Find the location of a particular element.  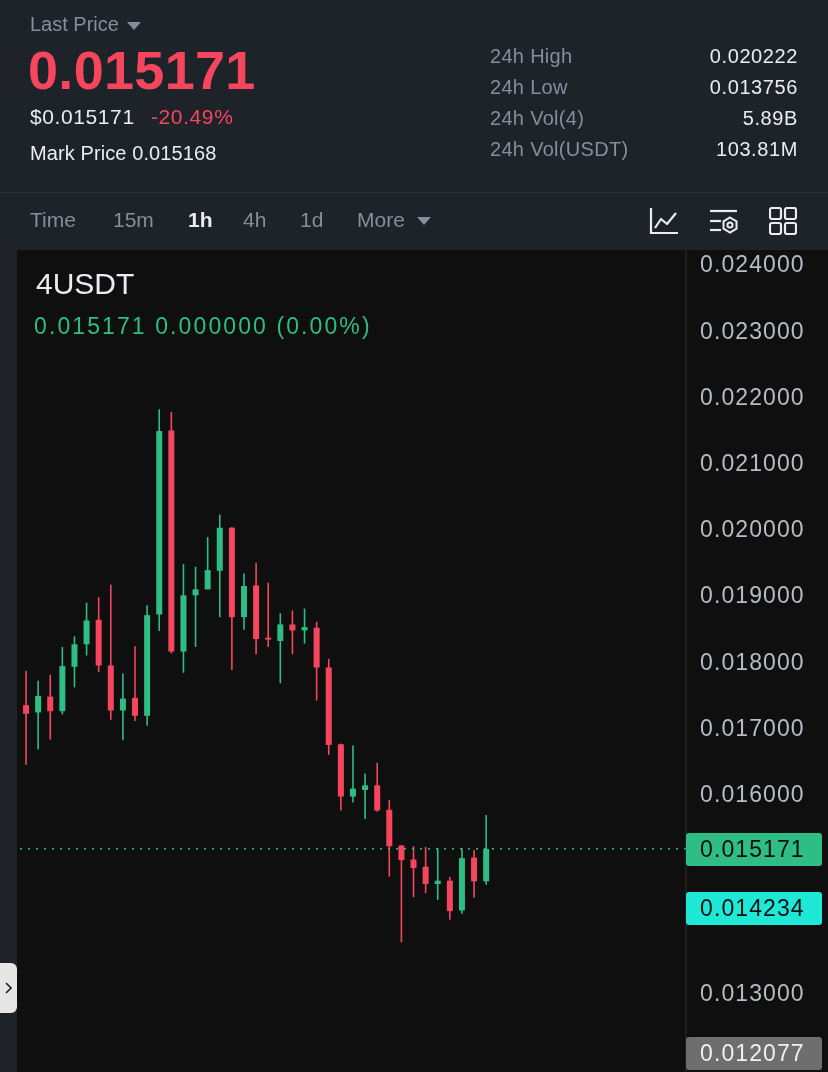

text: 24h High is located at coordinates (531, 56).